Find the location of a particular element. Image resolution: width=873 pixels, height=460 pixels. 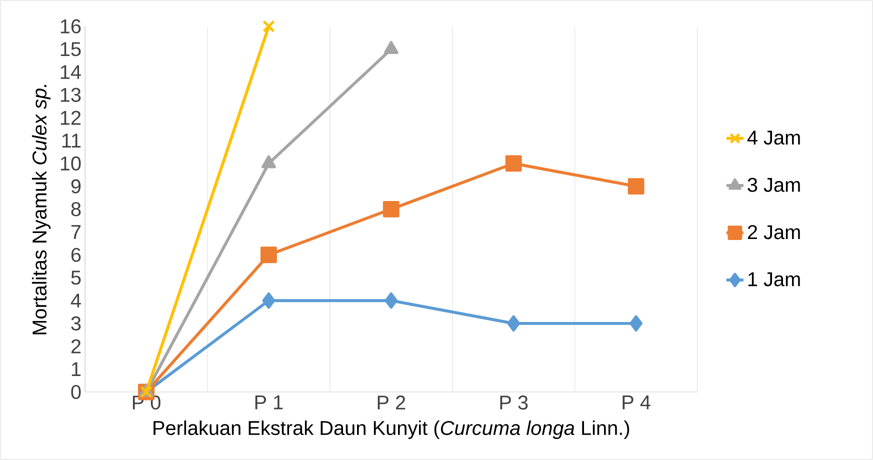

y-tick-label: 14 is located at coordinates (70, 72).